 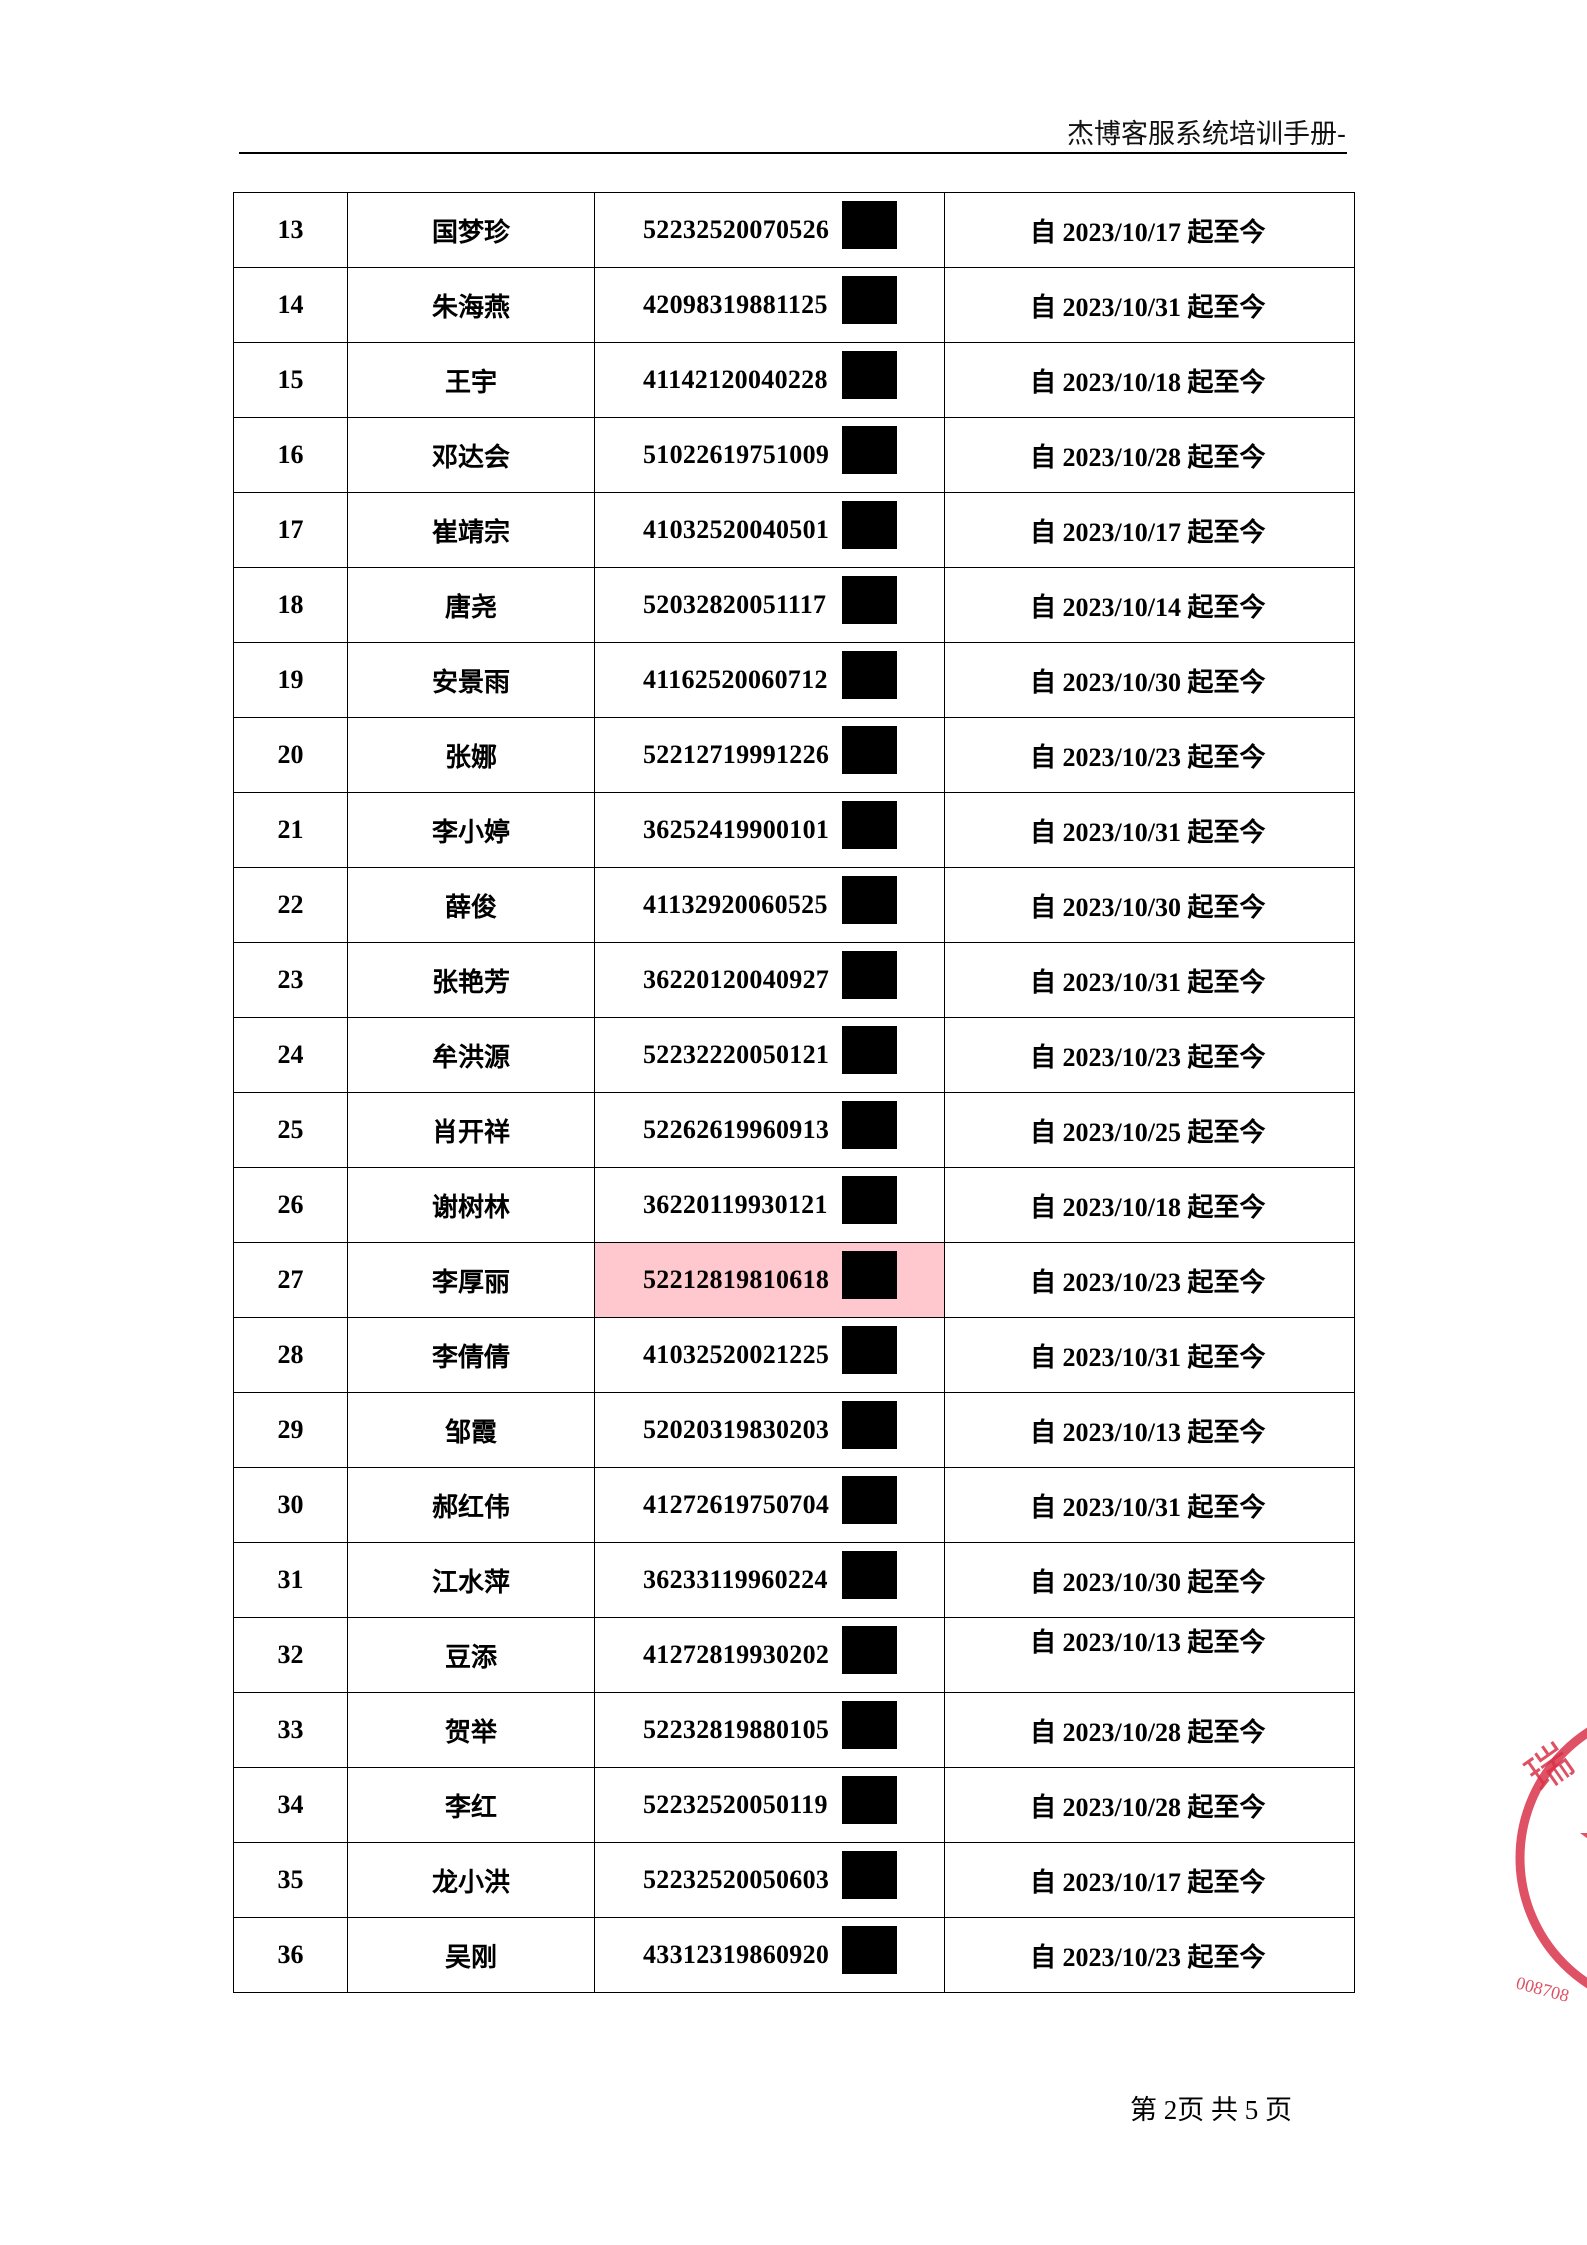 What do you see at coordinates (290, 455) in the screenshot?
I see `row-number: 16` at bounding box center [290, 455].